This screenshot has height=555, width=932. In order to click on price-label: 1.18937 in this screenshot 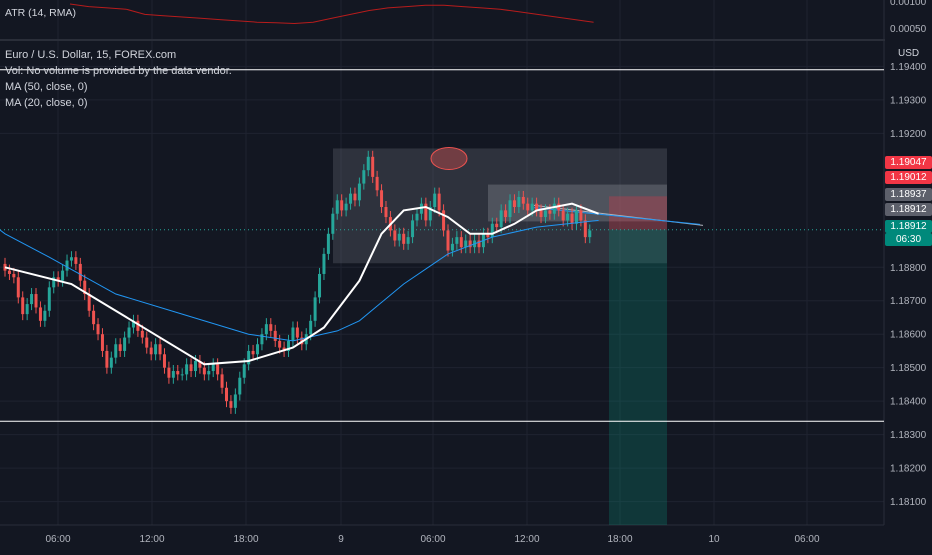, I will do `click(908, 194)`.